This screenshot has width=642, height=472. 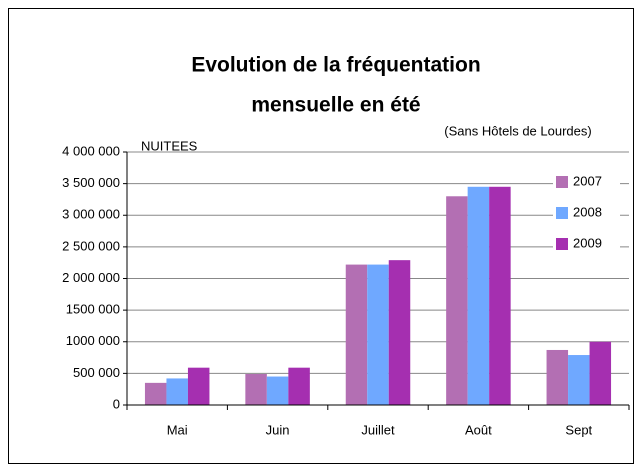 What do you see at coordinates (478, 429) in the screenshot?
I see `x-tick-label: Août` at bounding box center [478, 429].